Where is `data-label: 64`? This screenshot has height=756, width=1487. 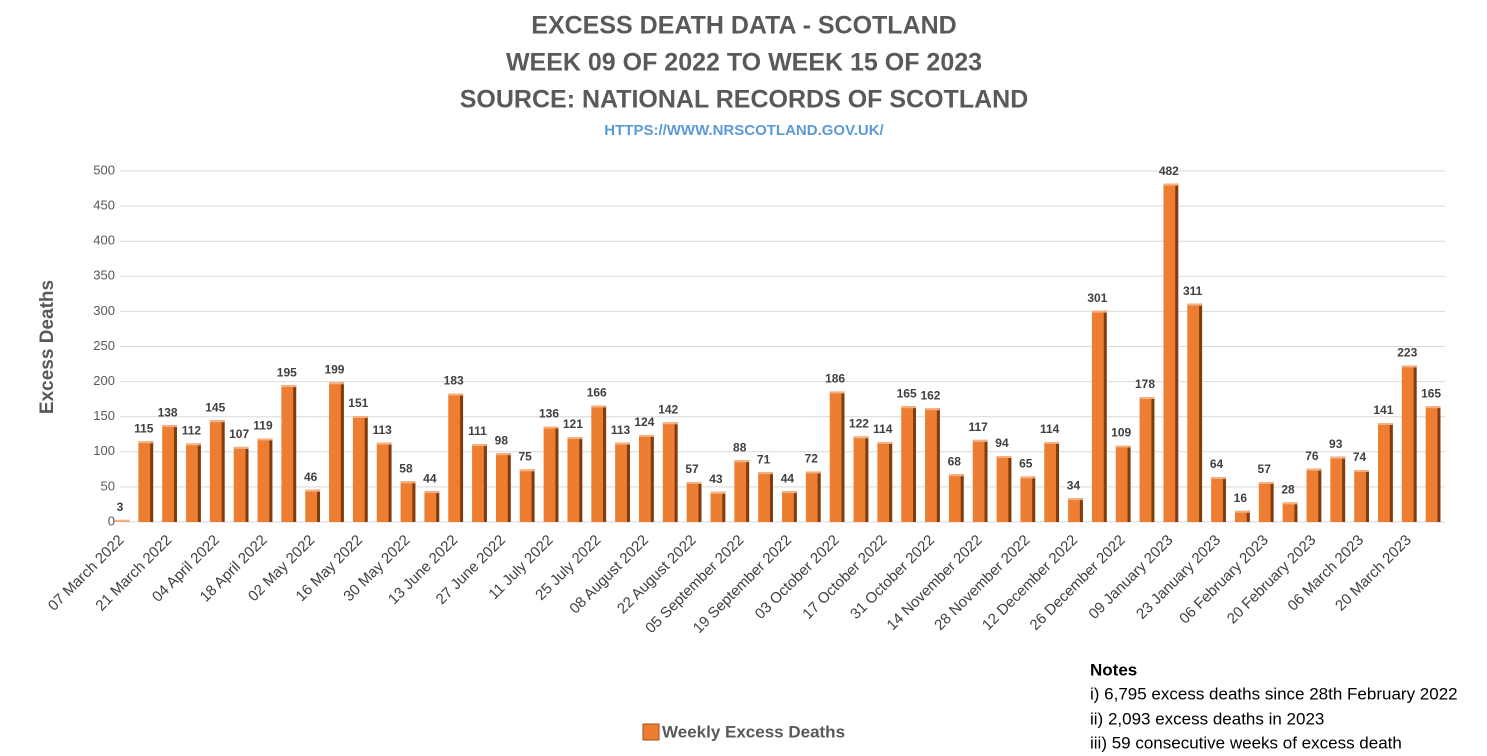
data-label: 64 is located at coordinates (1217, 464).